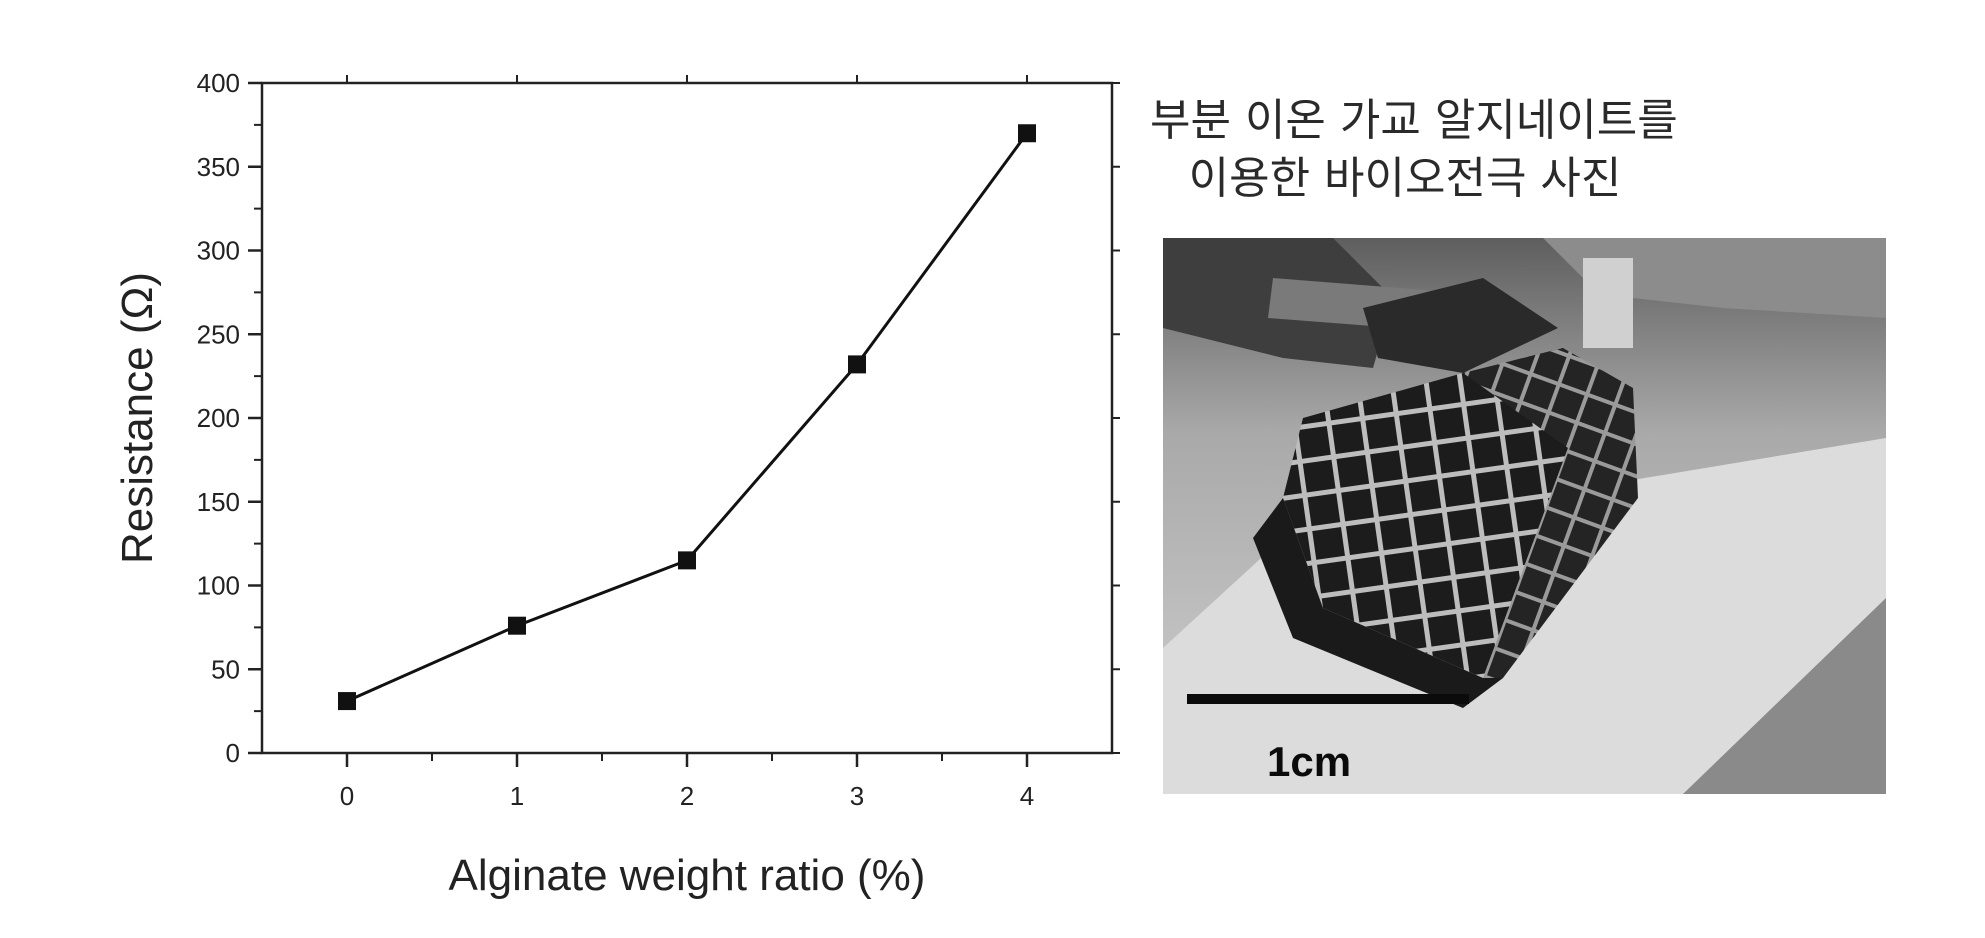  I want to click on scaffold-side, so click(1550, 513).